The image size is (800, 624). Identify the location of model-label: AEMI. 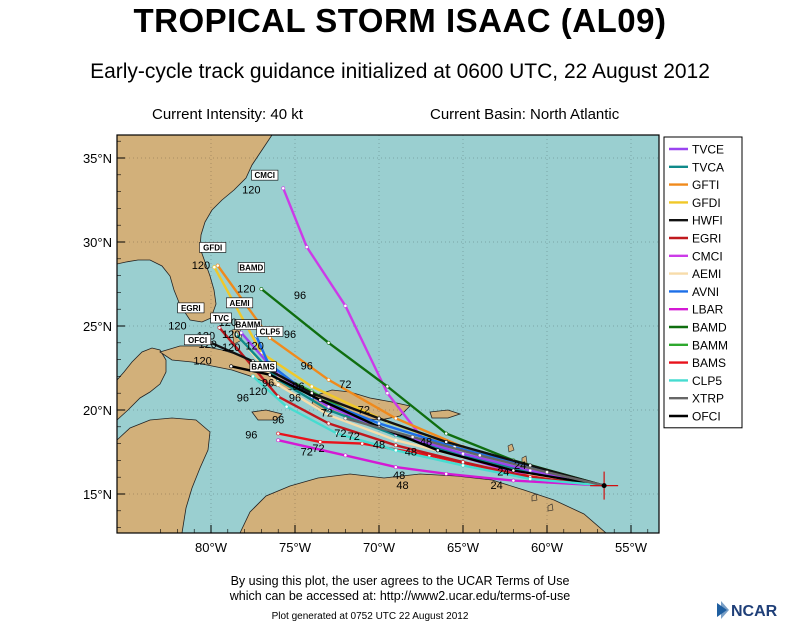
(240, 303).